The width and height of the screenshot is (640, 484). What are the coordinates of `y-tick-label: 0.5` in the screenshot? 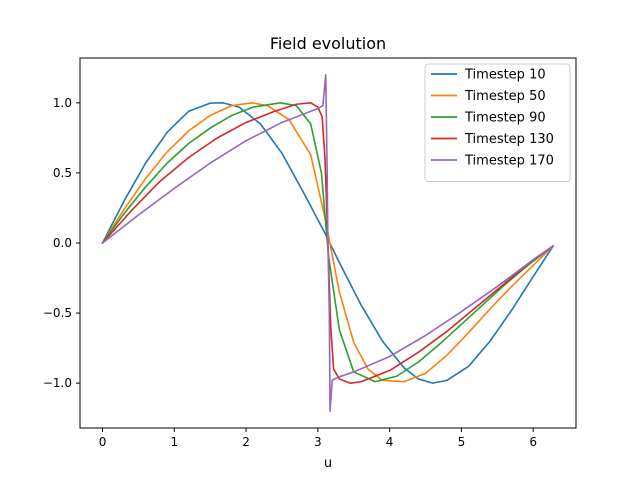 It's located at (62, 173).